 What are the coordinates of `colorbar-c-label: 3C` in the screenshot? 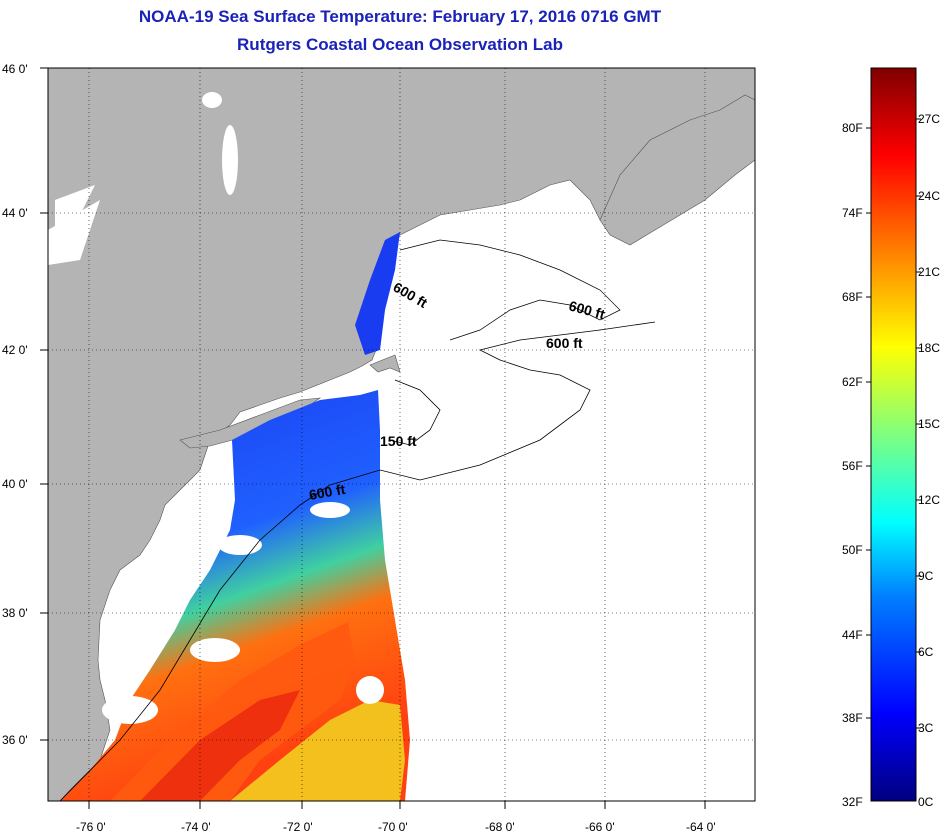 It's located at (926, 728).